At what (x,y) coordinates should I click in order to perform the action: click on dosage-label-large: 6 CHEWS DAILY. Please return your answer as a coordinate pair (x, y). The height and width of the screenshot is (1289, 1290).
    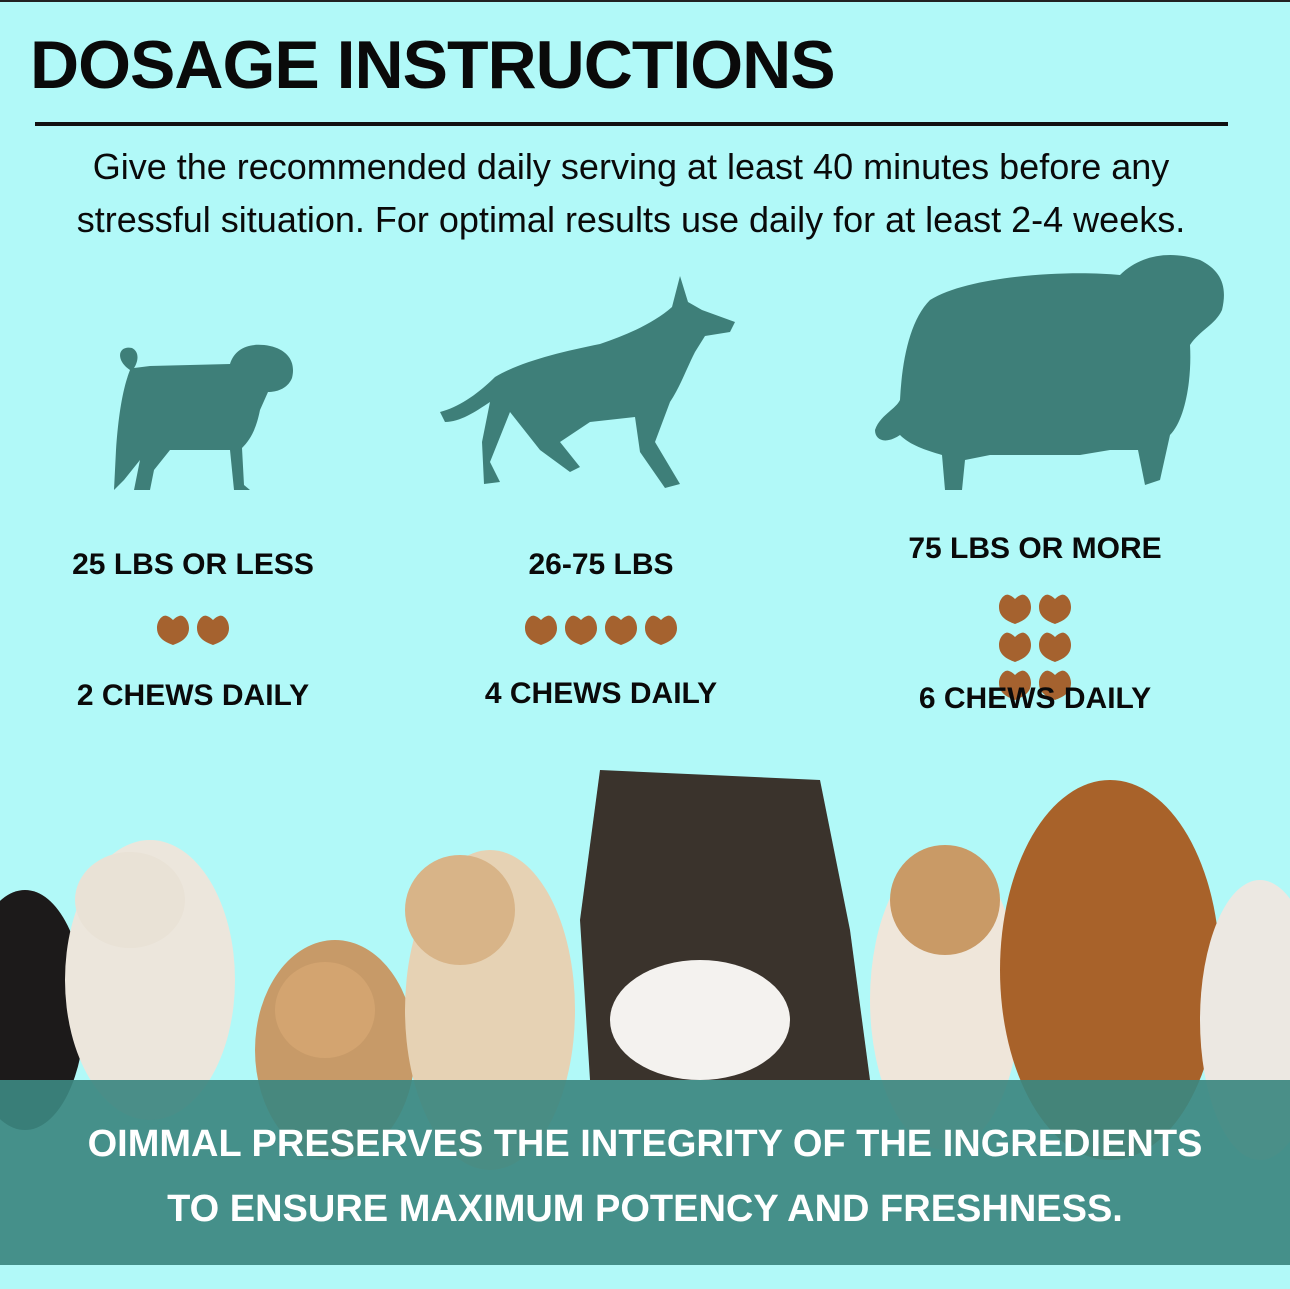
    Looking at the image, I should click on (1035, 698).